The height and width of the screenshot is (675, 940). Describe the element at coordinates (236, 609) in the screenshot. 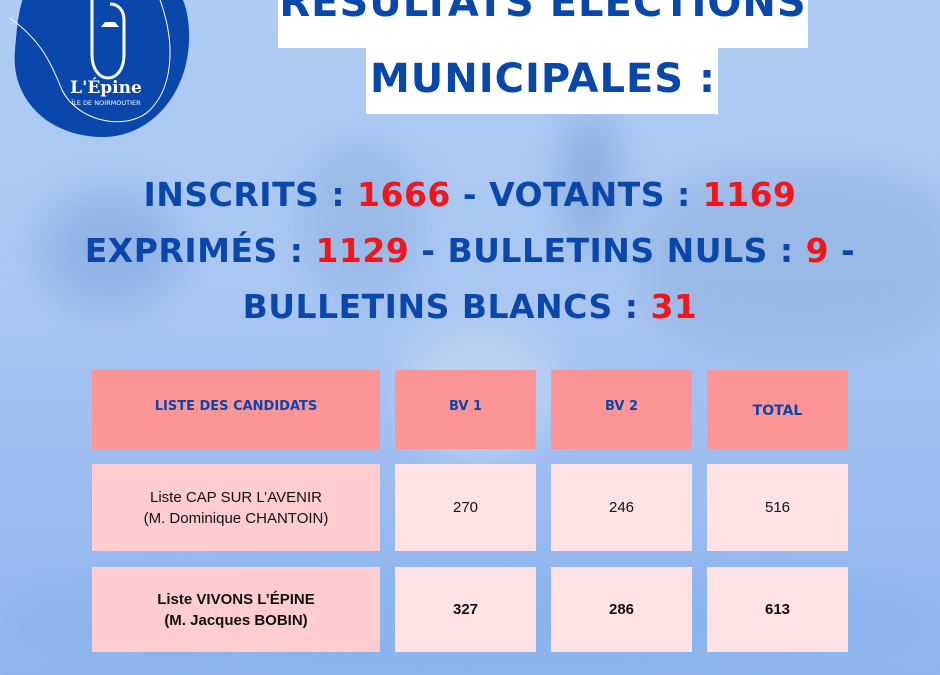

I see `table-row-2-candidate: Liste VIVONS L’ÉPINE (M. Jacques BOBIN)` at that location.